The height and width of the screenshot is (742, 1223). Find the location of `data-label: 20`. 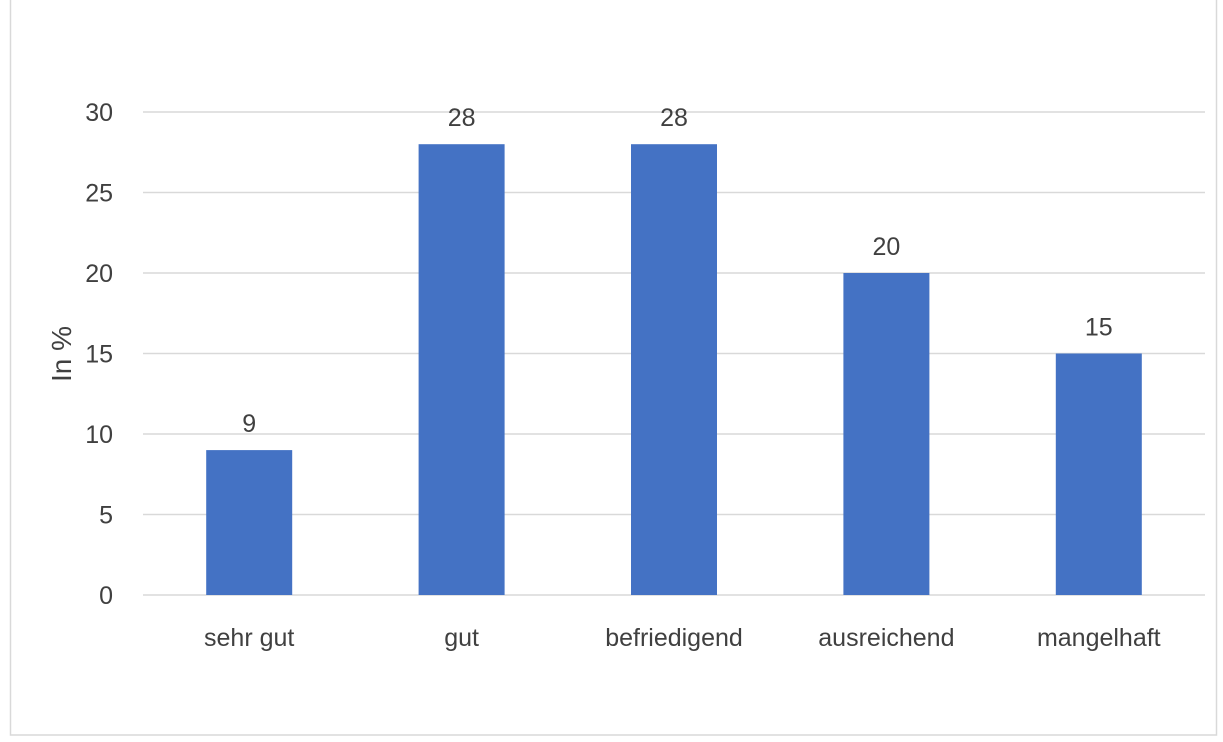

data-label: 20 is located at coordinates (886, 247).